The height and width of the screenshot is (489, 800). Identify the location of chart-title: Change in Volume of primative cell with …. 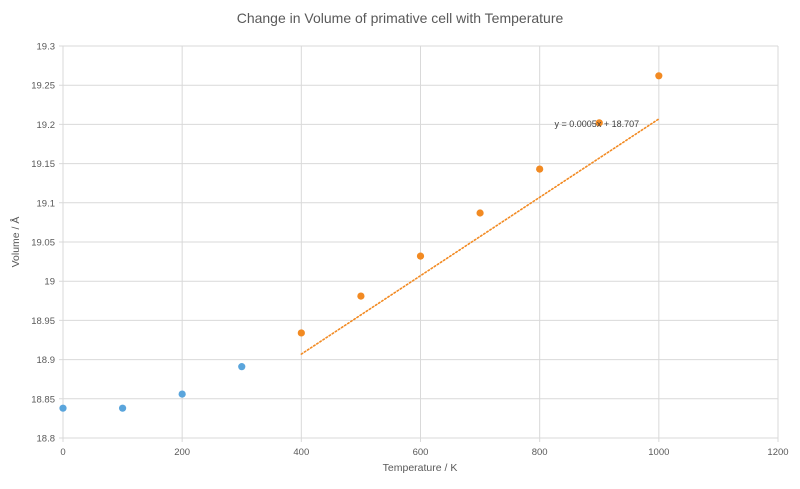
(400, 18).